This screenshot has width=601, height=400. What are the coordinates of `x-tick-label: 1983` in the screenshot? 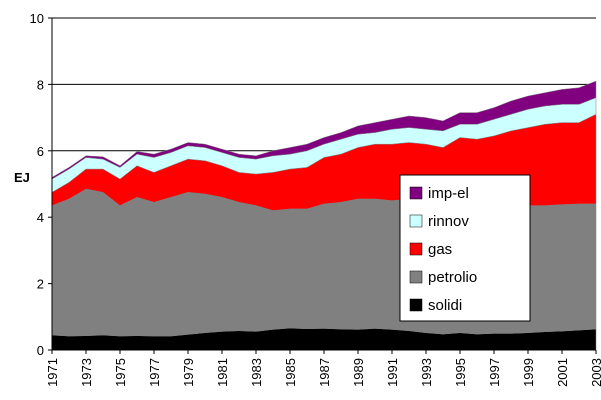 It's located at (256, 372).